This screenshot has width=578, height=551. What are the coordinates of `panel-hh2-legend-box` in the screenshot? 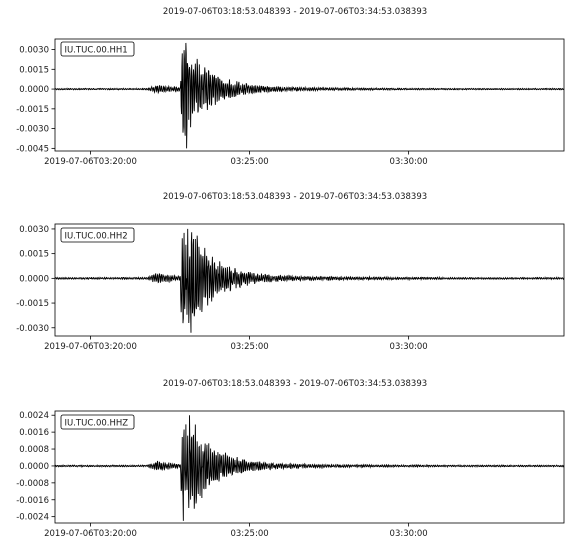 It's located at (97, 235).